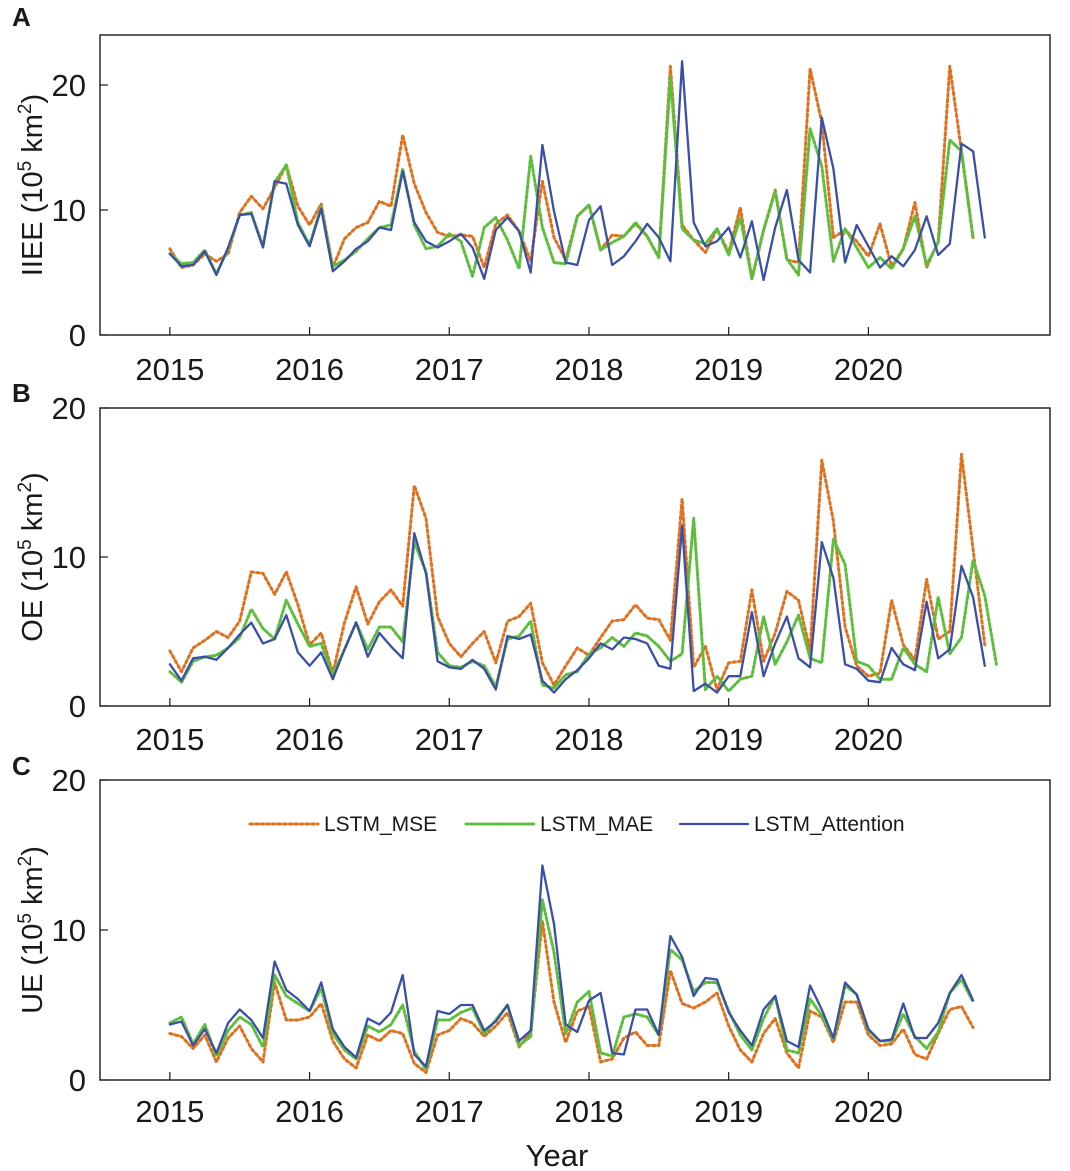 This screenshot has height=1171, width=1070. Describe the element at coordinates (32, 185) in the screenshot. I see `y-axis-title: IIEE (105 km2)` at that location.